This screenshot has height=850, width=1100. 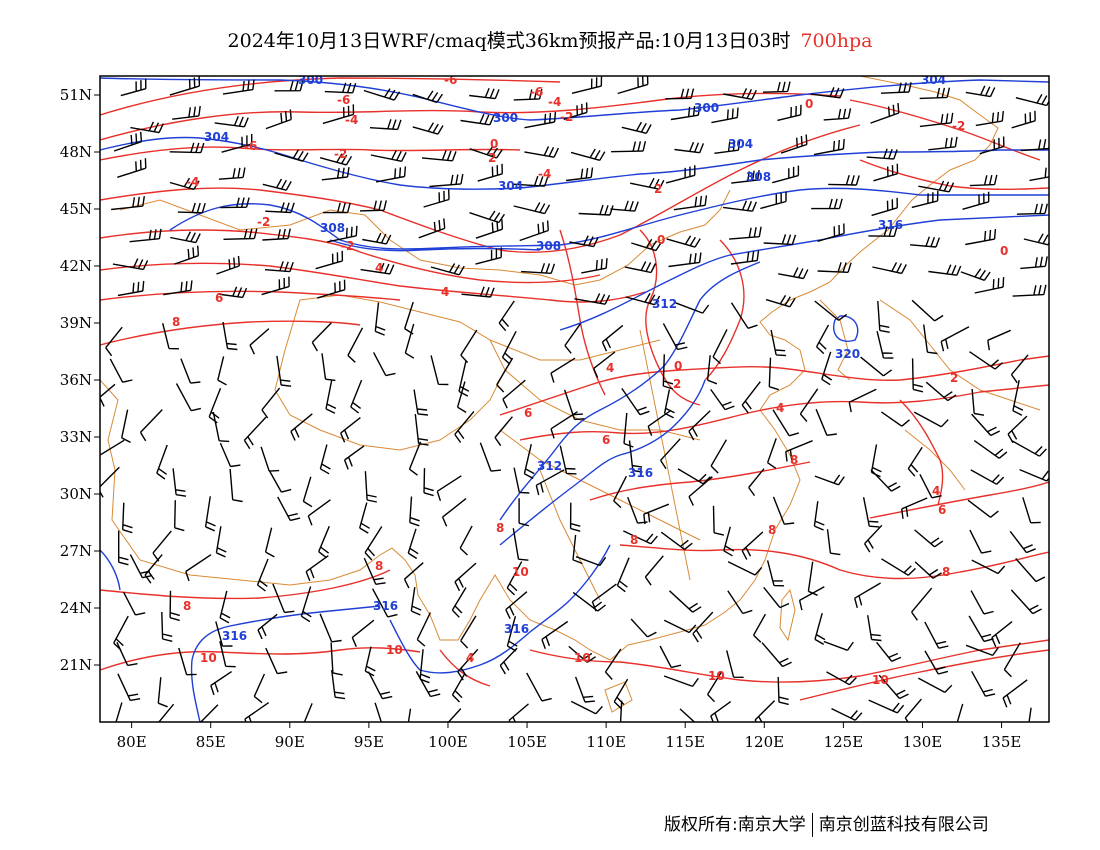 What do you see at coordinates (76, 551) in the screenshot?
I see `lat-tick-label: 27N` at bounding box center [76, 551].